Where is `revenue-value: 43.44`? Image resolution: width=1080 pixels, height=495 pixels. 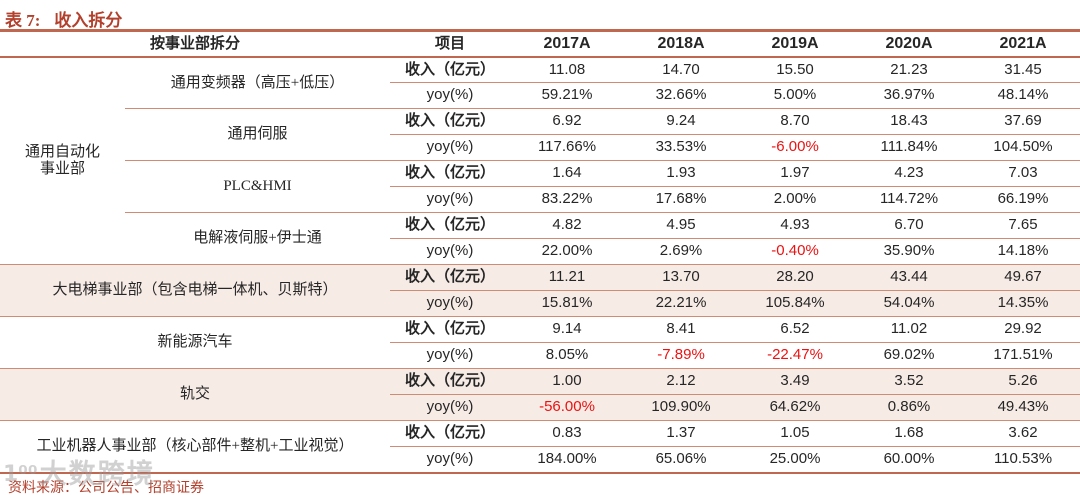 revenue-value: 43.44 is located at coordinates (909, 277).